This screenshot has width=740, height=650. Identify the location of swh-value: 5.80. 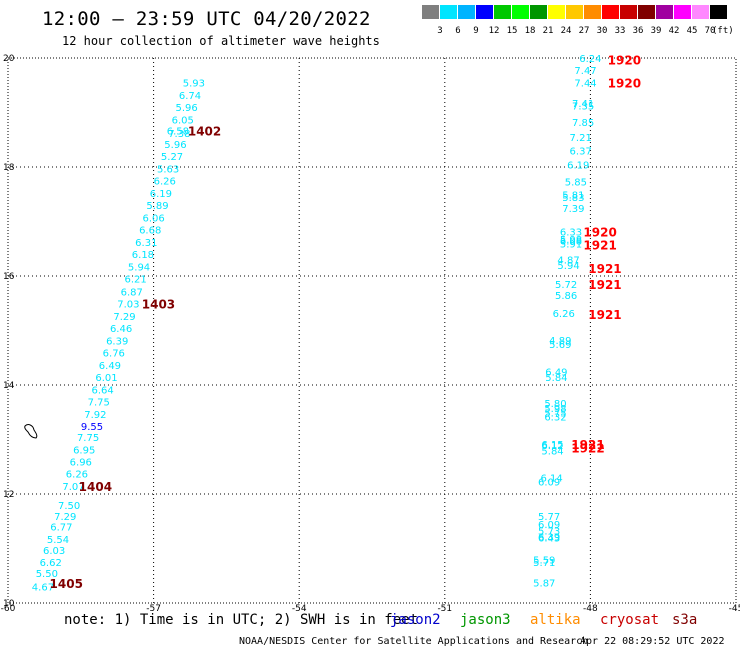
(555, 404).